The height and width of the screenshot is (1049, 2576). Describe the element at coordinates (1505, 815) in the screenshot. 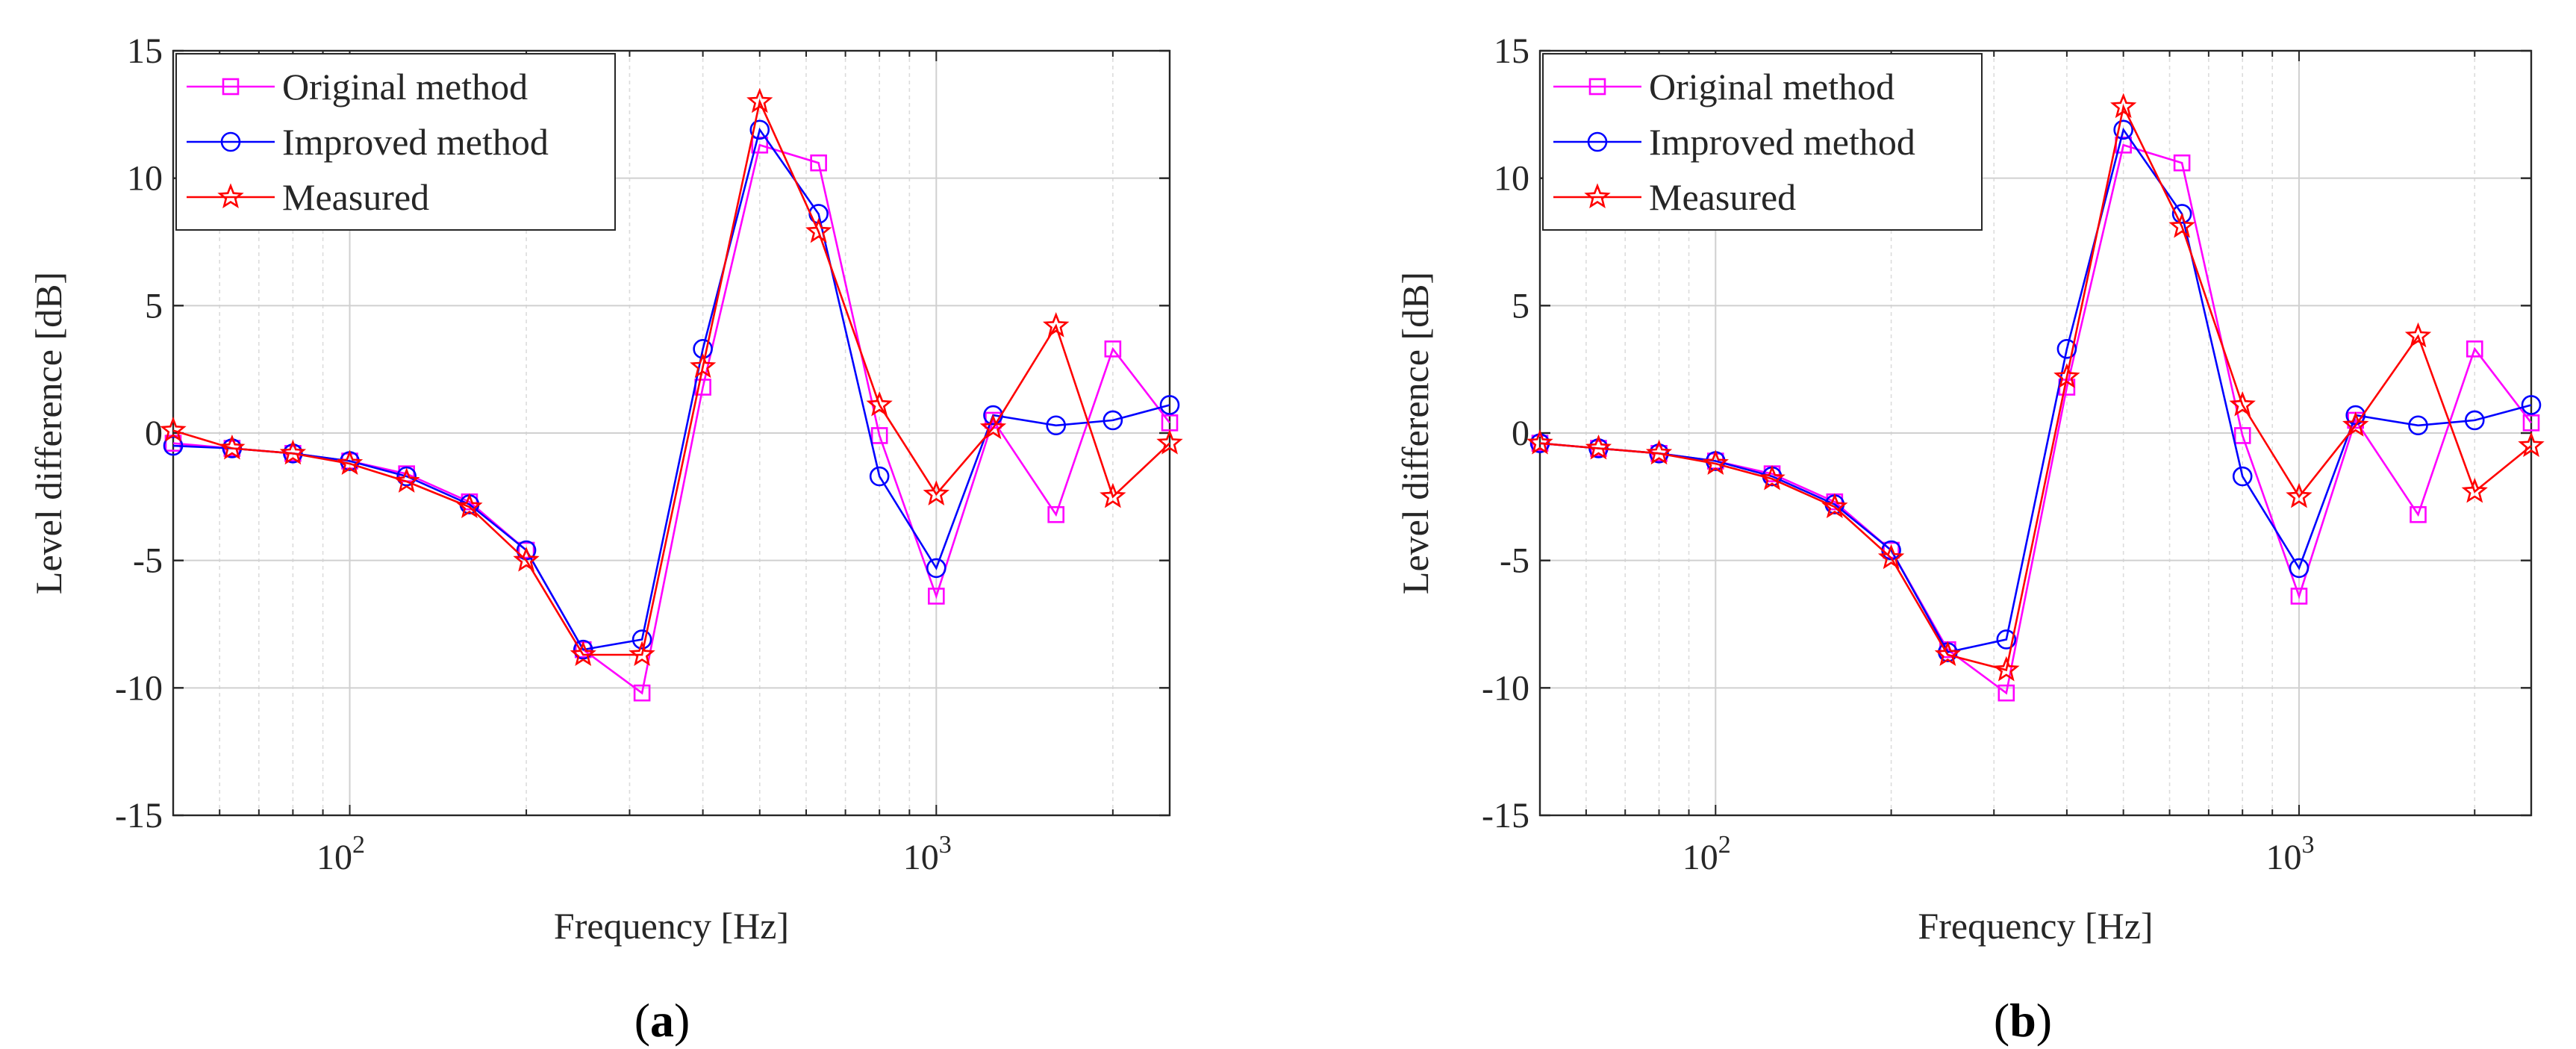

I see `y-tick-label: -15` at that location.